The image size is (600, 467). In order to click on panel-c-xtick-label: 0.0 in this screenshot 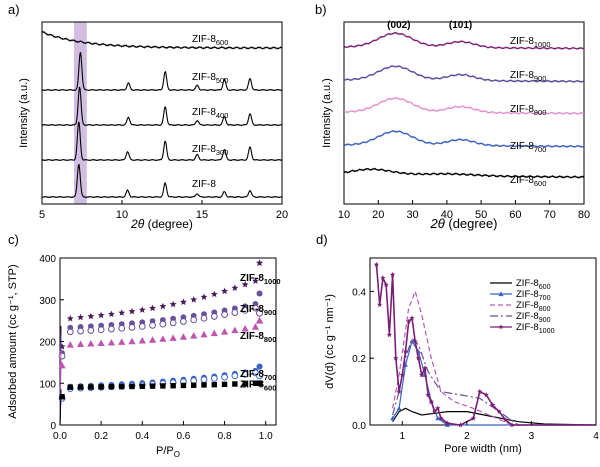, I will do `click(60, 436)`.